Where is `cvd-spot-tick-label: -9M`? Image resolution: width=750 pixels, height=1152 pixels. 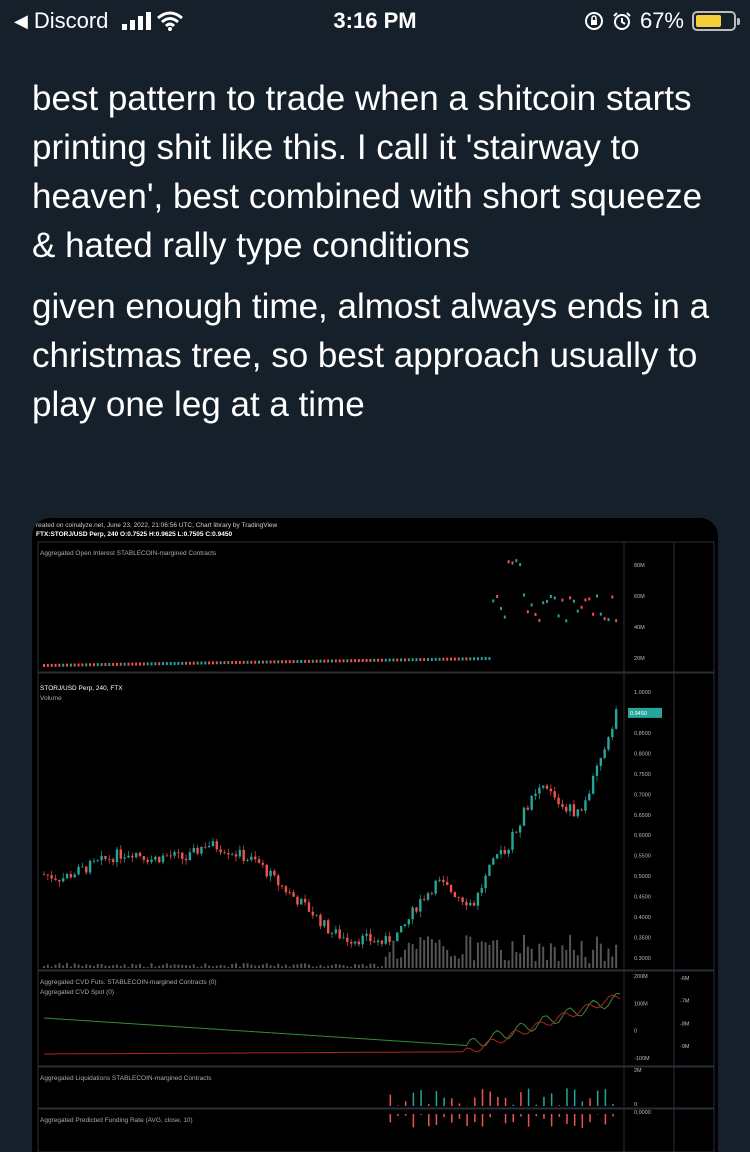
cvd-spot-tick-label: -9M is located at coordinates (685, 1047).